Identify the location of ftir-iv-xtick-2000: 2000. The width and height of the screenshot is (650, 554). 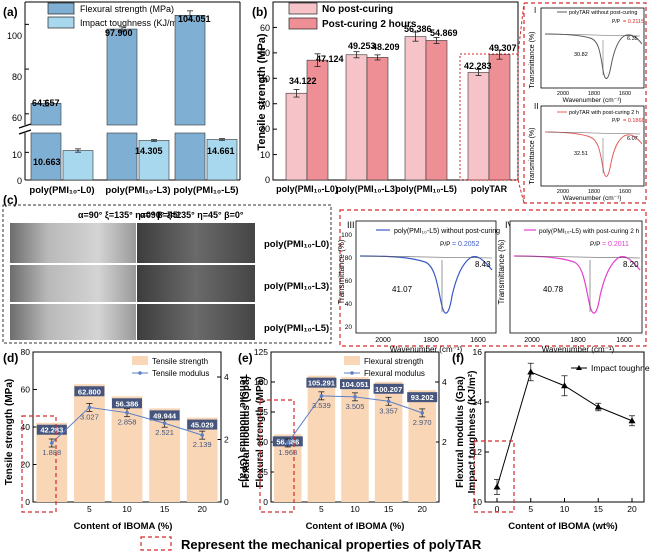
(532, 340).